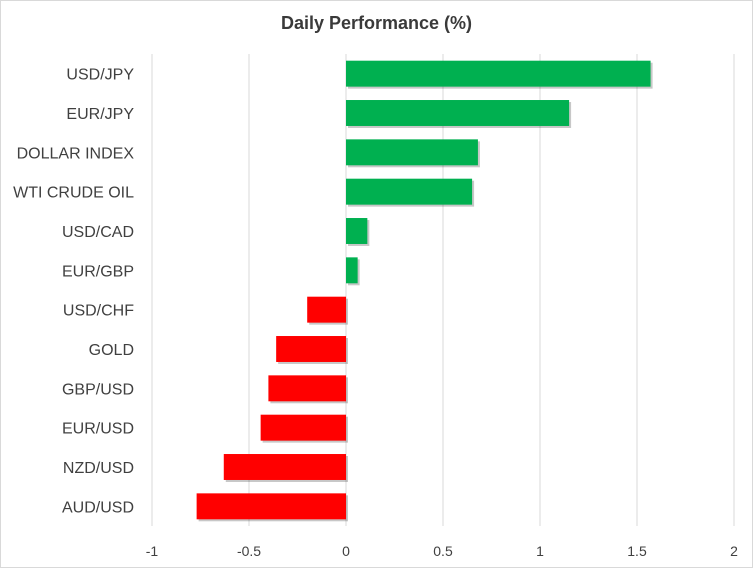 The width and height of the screenshot is (753, 568). What do you see at coordinates (98, 389) in the screenshot?
I see `category-label: GBP/USD` at bounding box center [98, 389].